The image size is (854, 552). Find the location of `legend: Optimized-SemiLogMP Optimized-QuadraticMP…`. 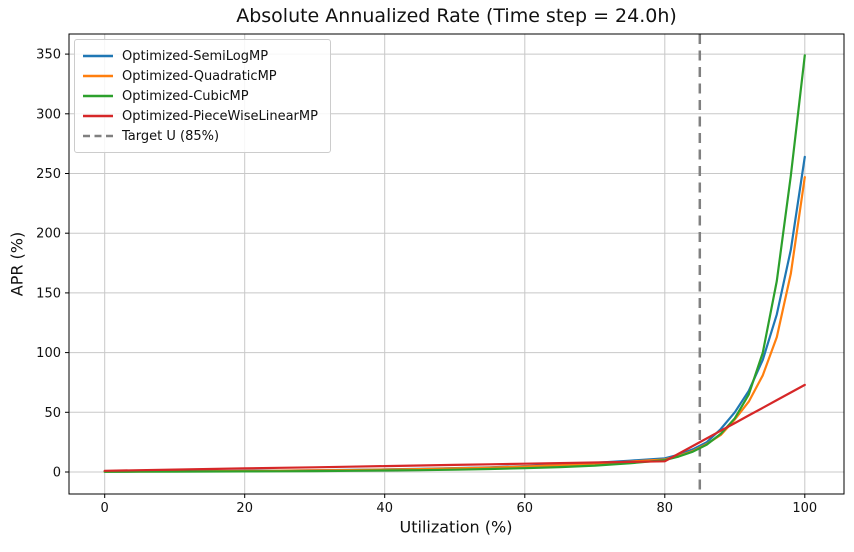

legend: Optimized-SemiLogMP Optimized-QuadraticMP… is located at coordinates (202, 96).